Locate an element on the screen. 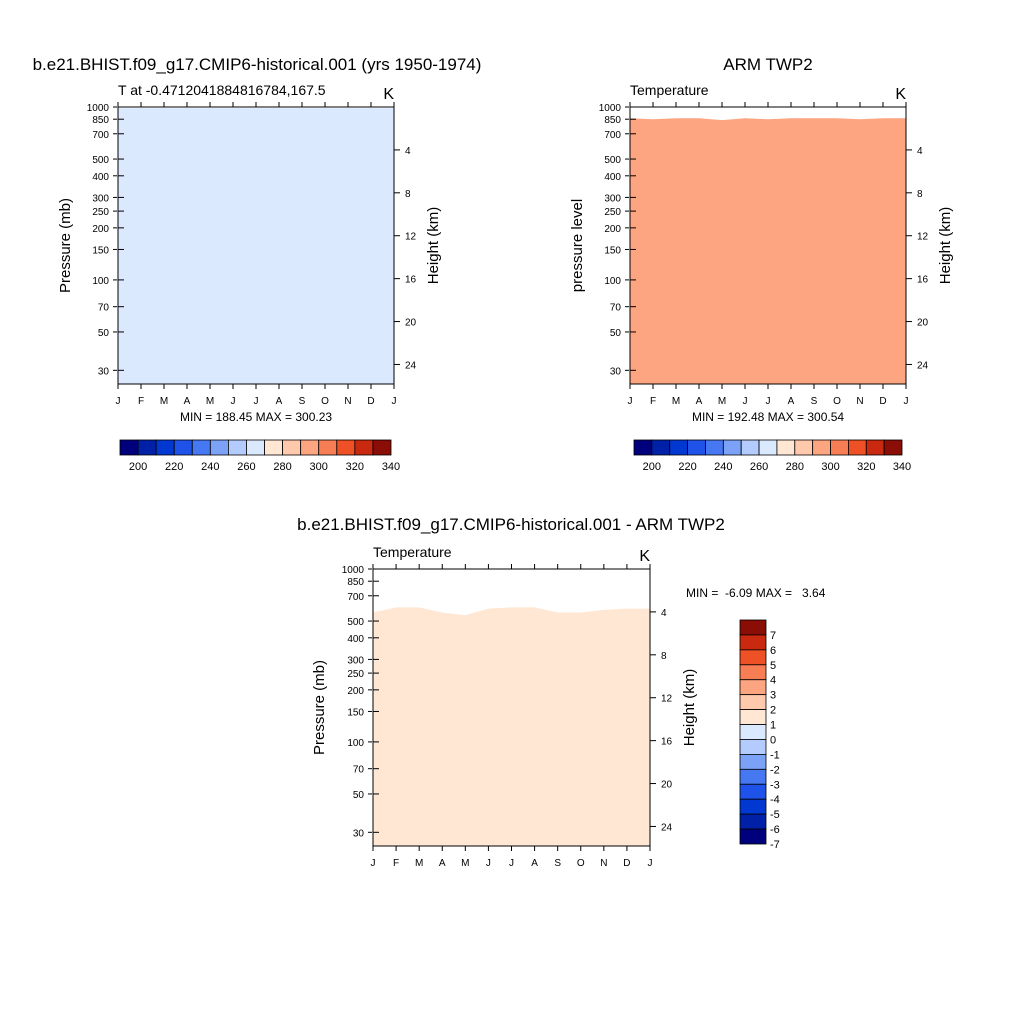 The width and height of the screenshot is (1024, 1024). colorbar-label: 320 is located at coordinates (355, 467).